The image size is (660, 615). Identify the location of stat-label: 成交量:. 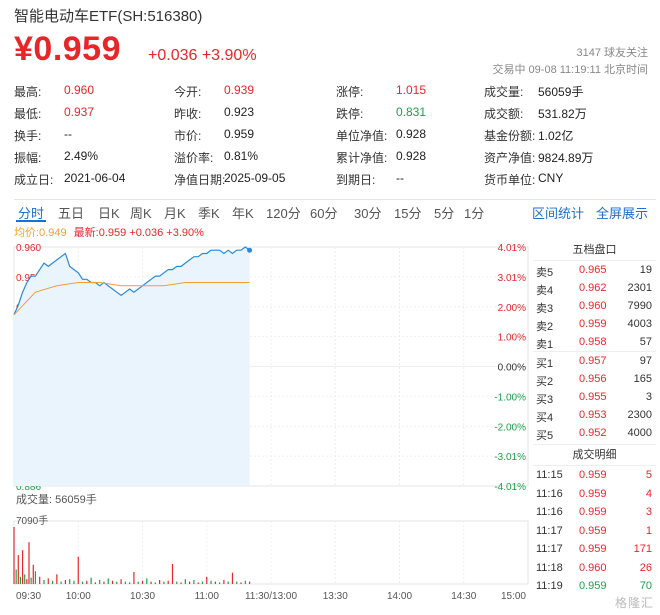
(504, 92).